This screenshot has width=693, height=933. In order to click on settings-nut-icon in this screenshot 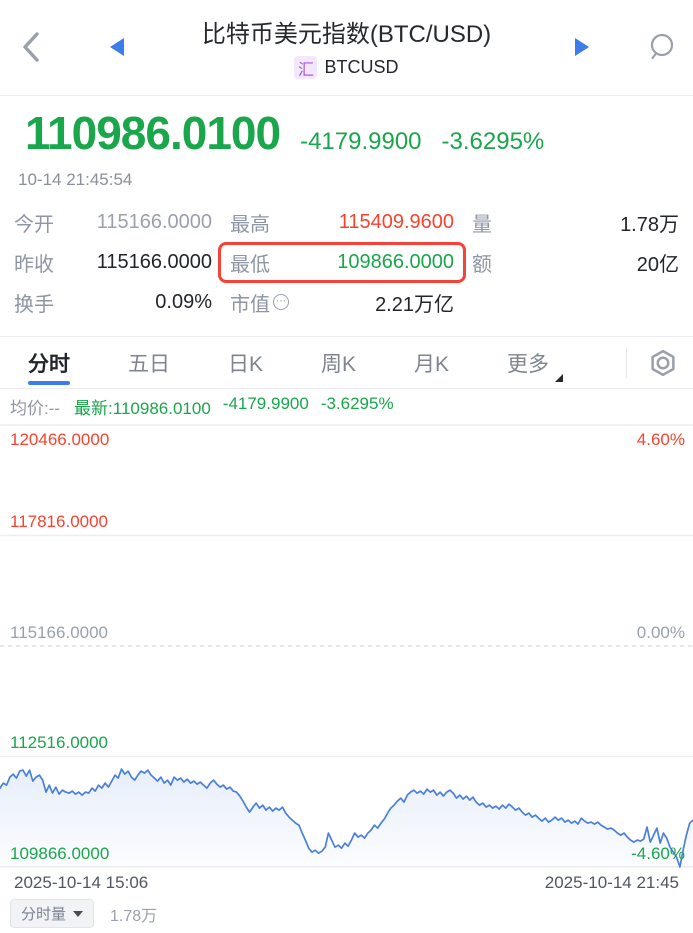, I will do `click(663, 362)`.